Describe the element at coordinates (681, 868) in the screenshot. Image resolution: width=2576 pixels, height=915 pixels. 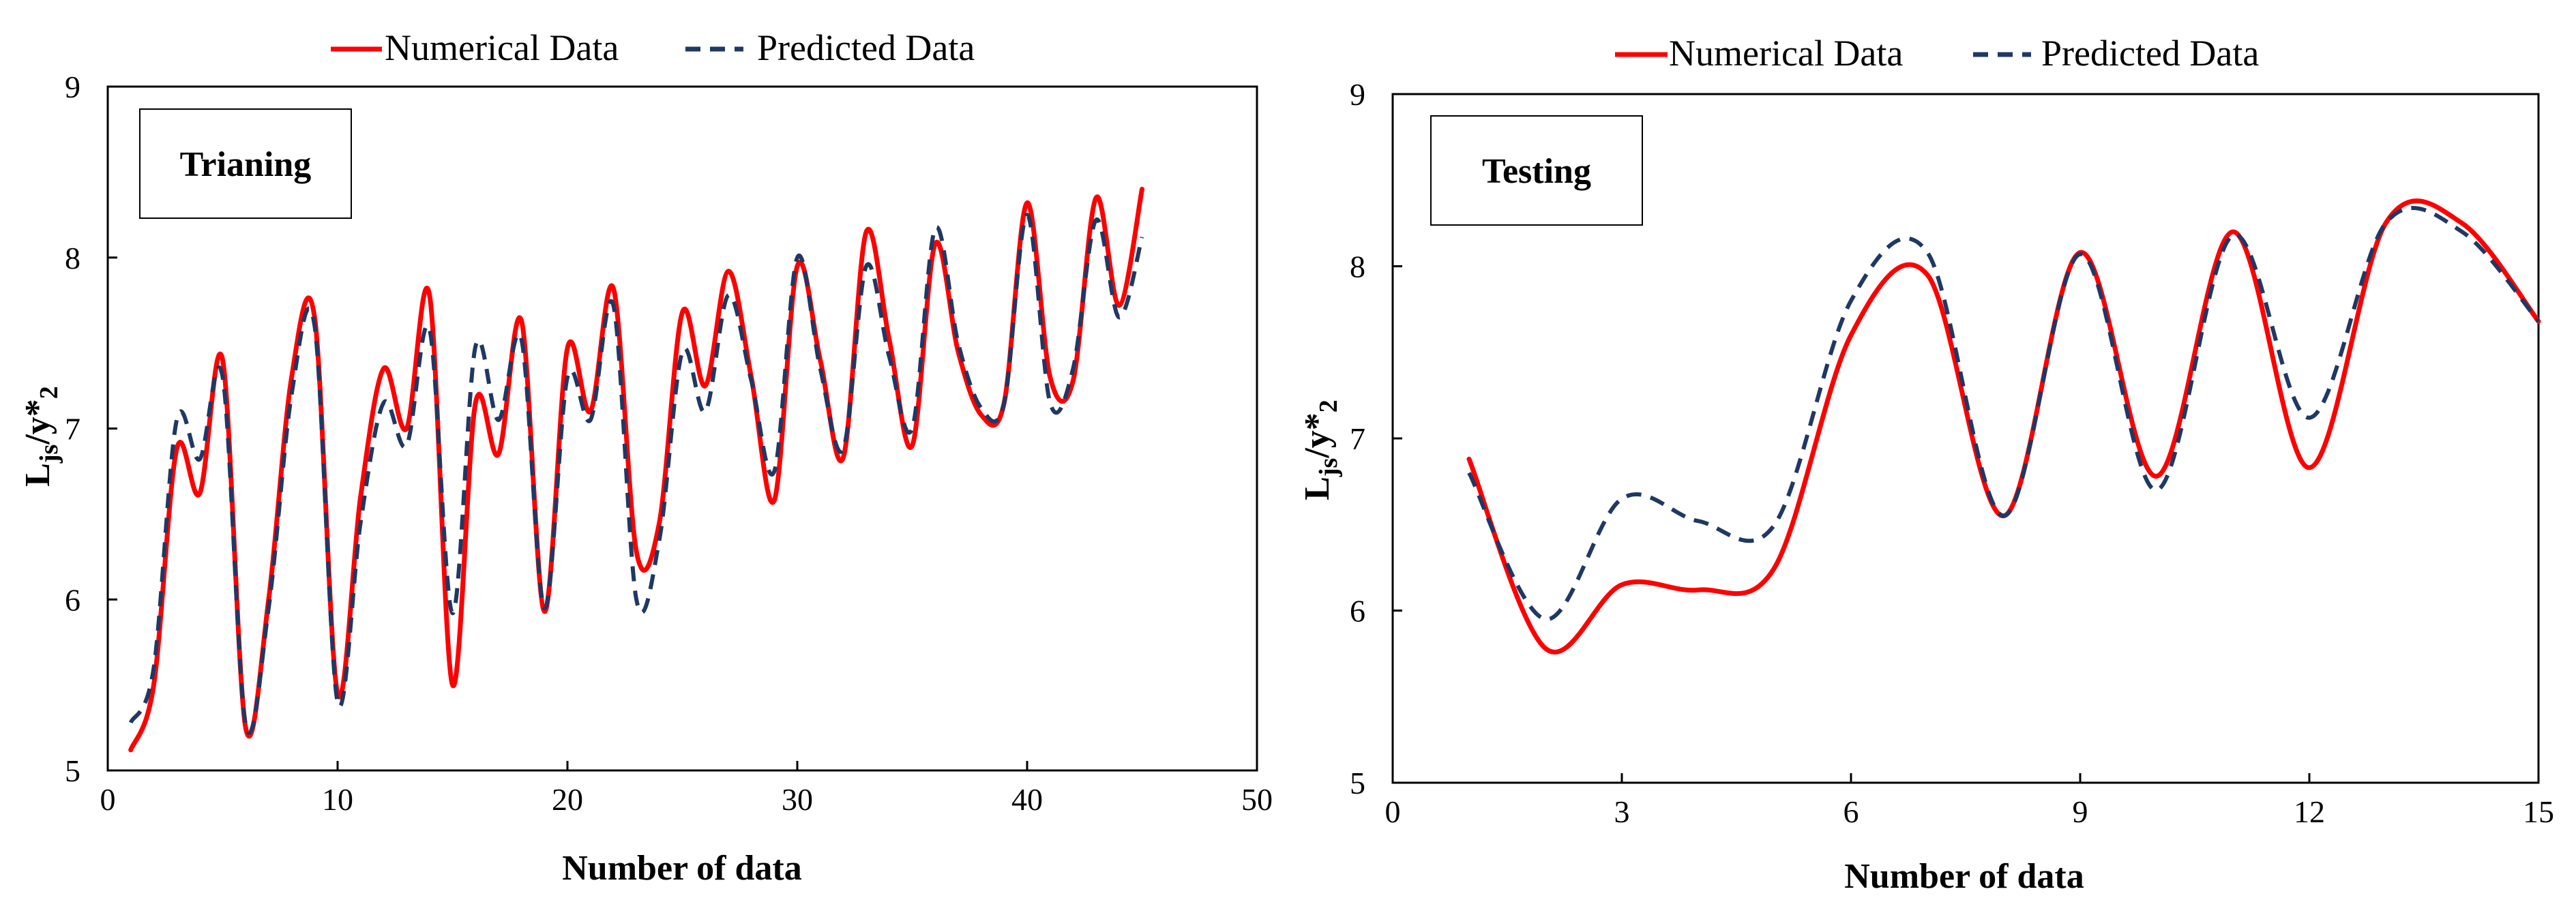
I see `training-x-axis-title: Number of data` at that location.